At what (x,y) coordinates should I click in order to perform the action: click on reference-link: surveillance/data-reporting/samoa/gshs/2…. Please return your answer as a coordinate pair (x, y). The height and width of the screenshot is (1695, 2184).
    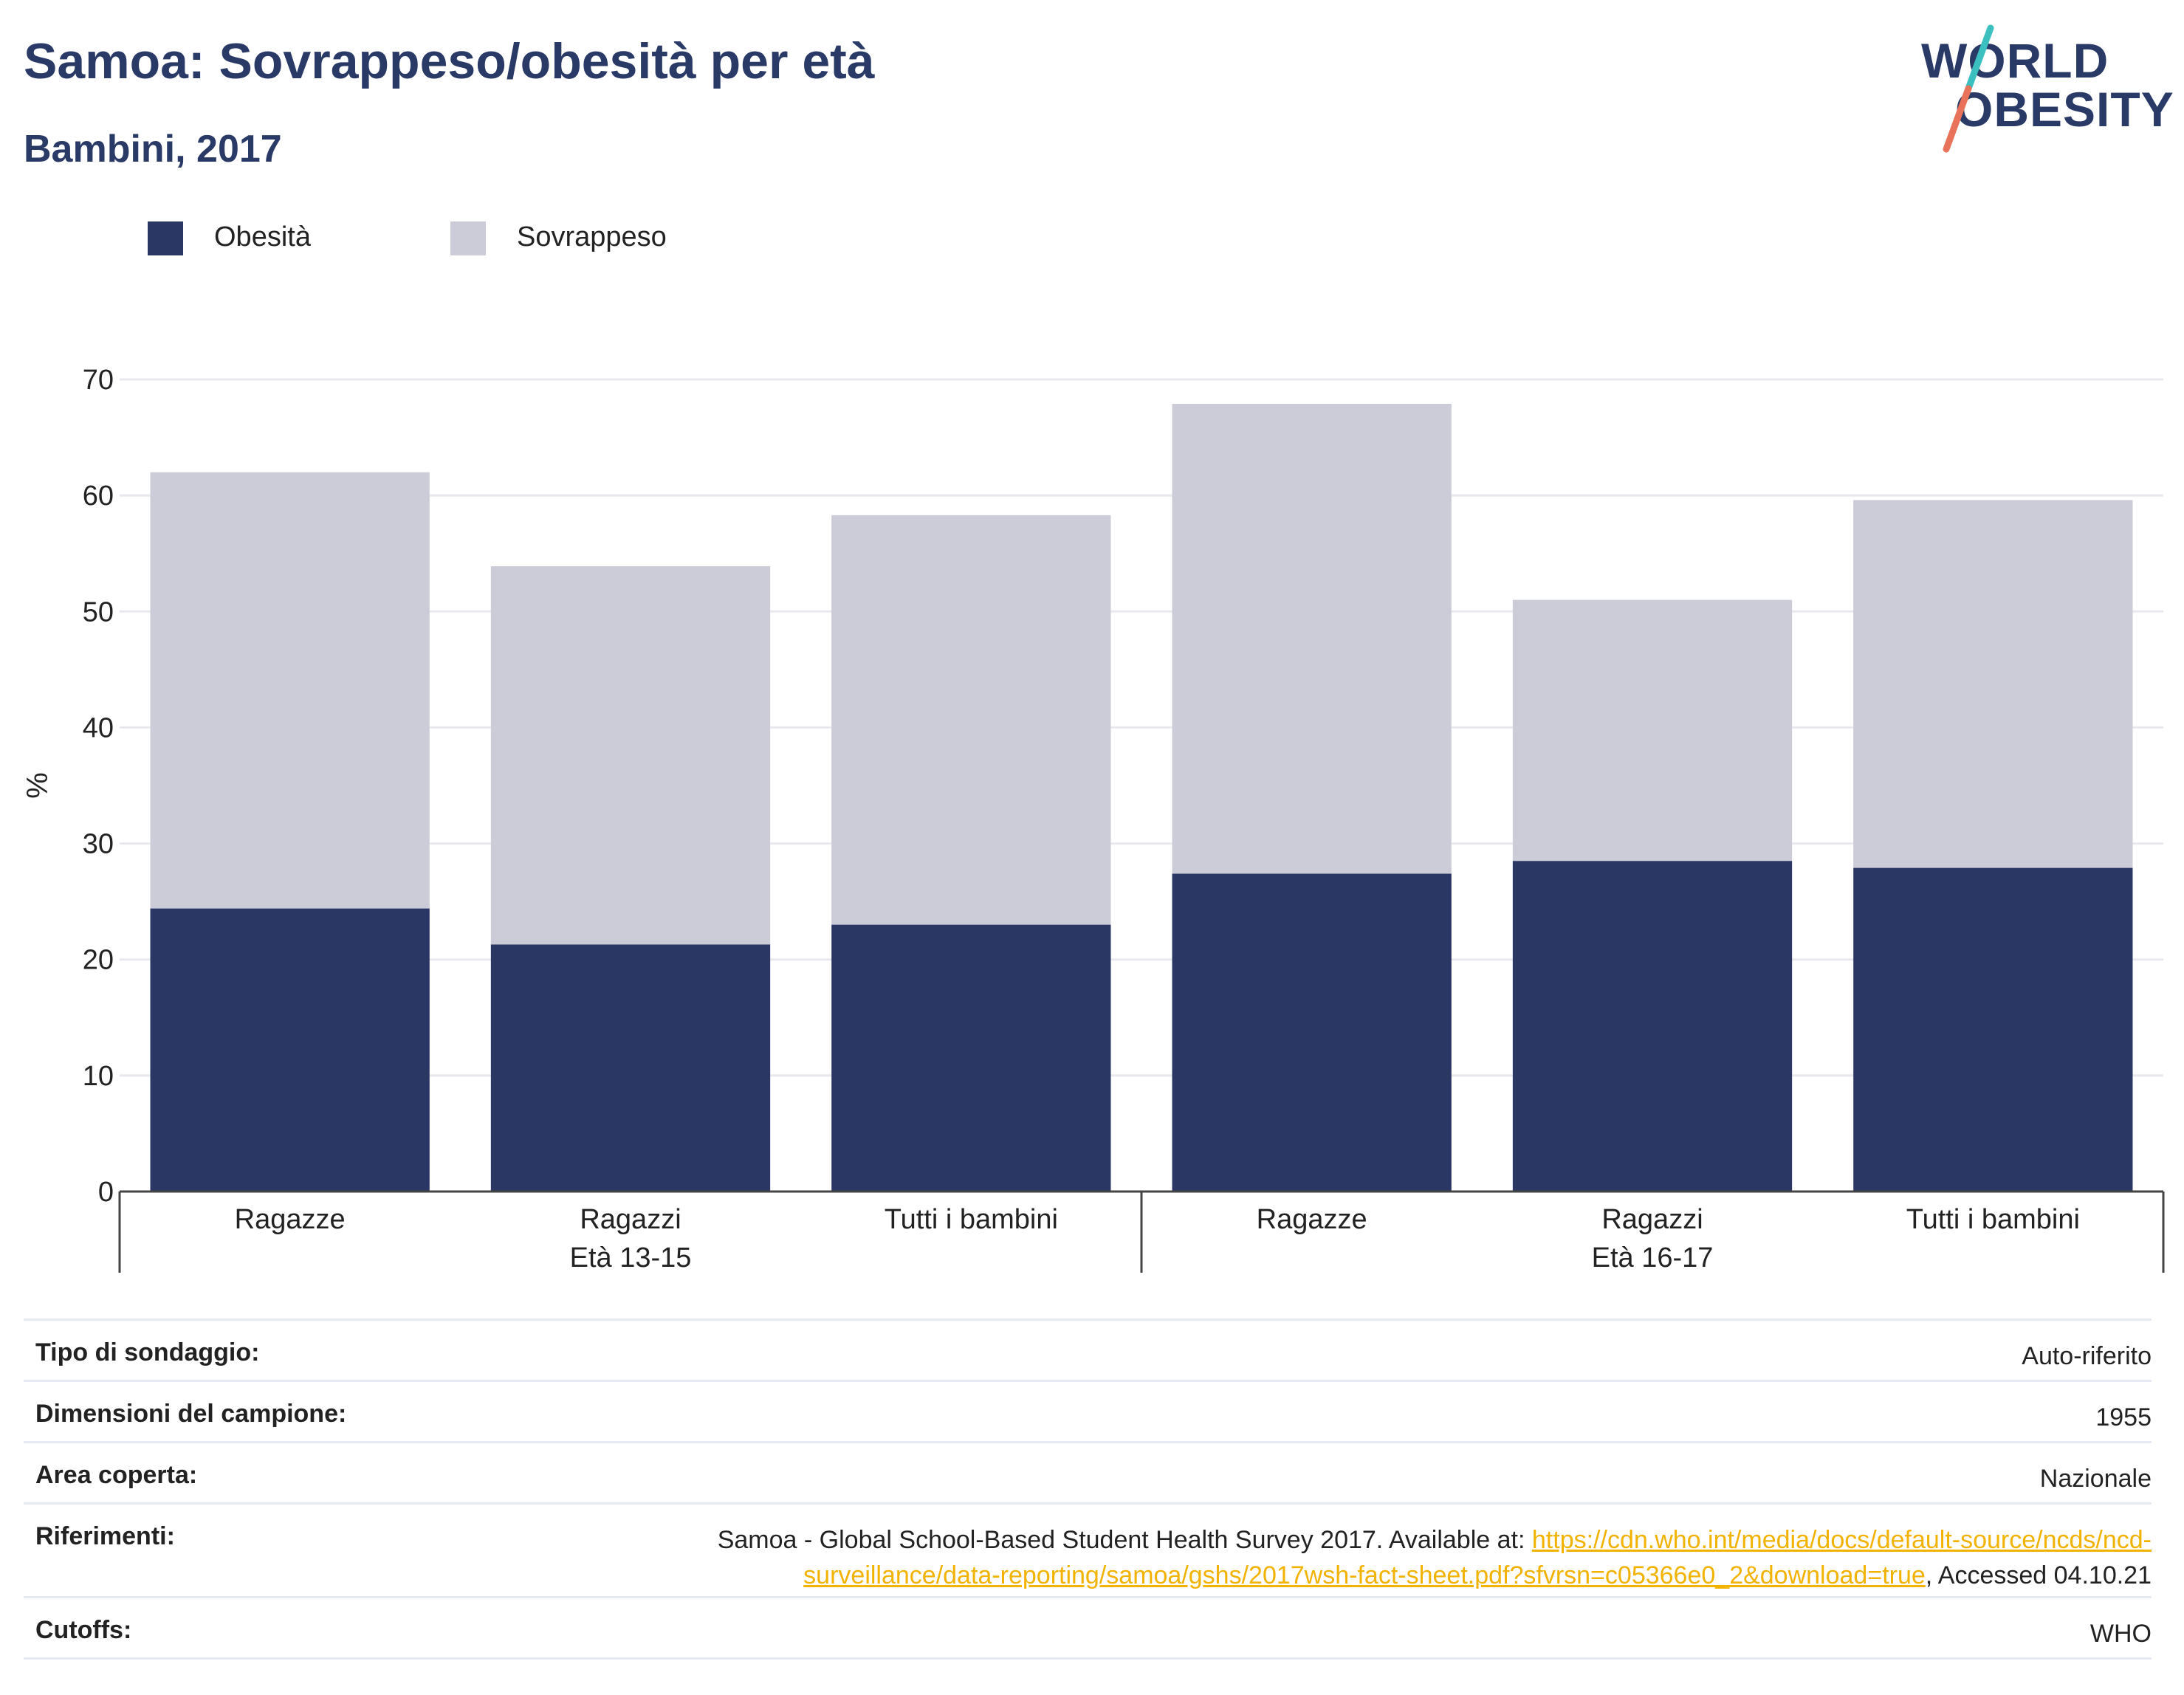
    Looking at the image, I should click on (1365, 1575).